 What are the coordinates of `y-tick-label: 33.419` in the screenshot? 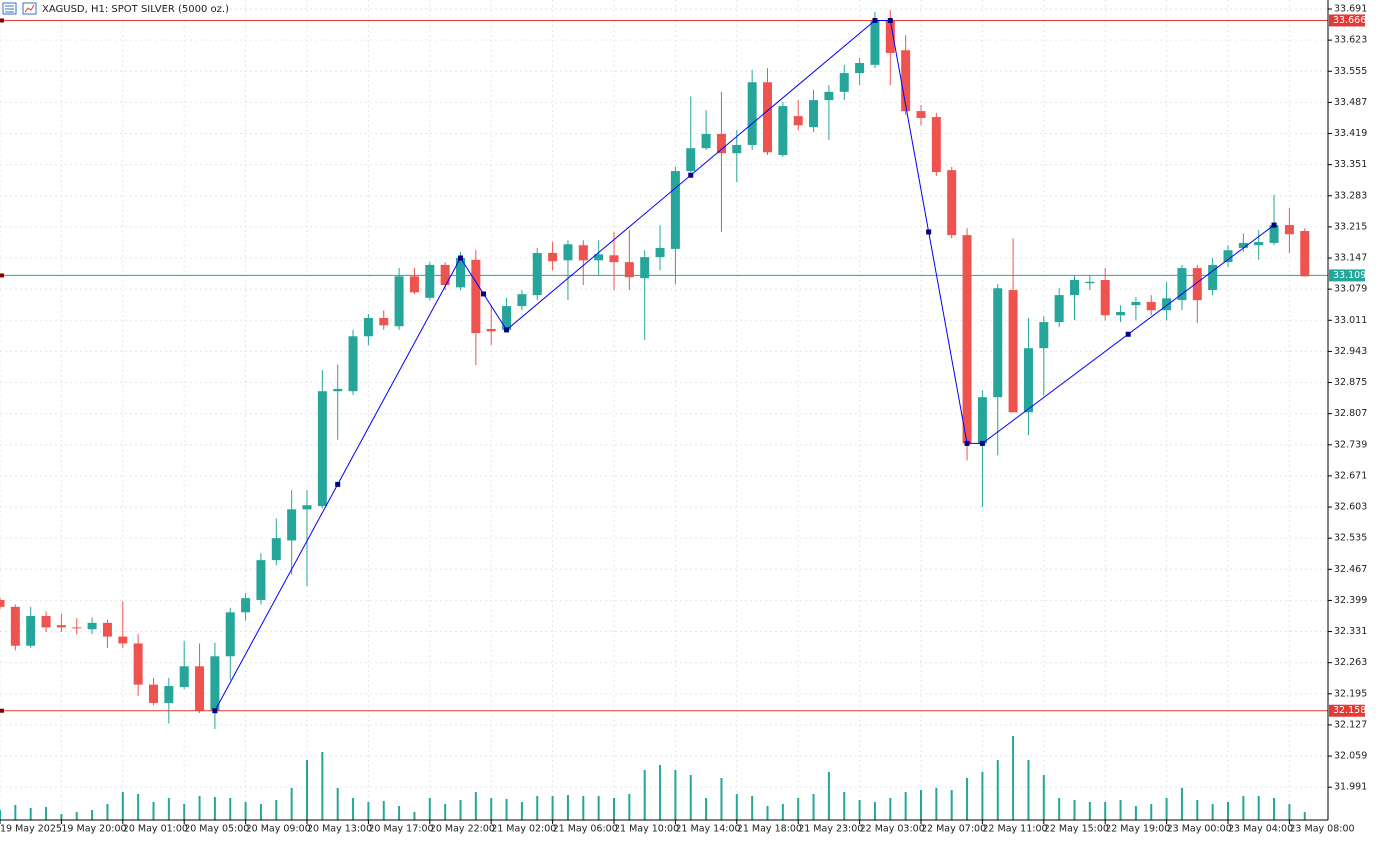 It's located at (1350, 133).